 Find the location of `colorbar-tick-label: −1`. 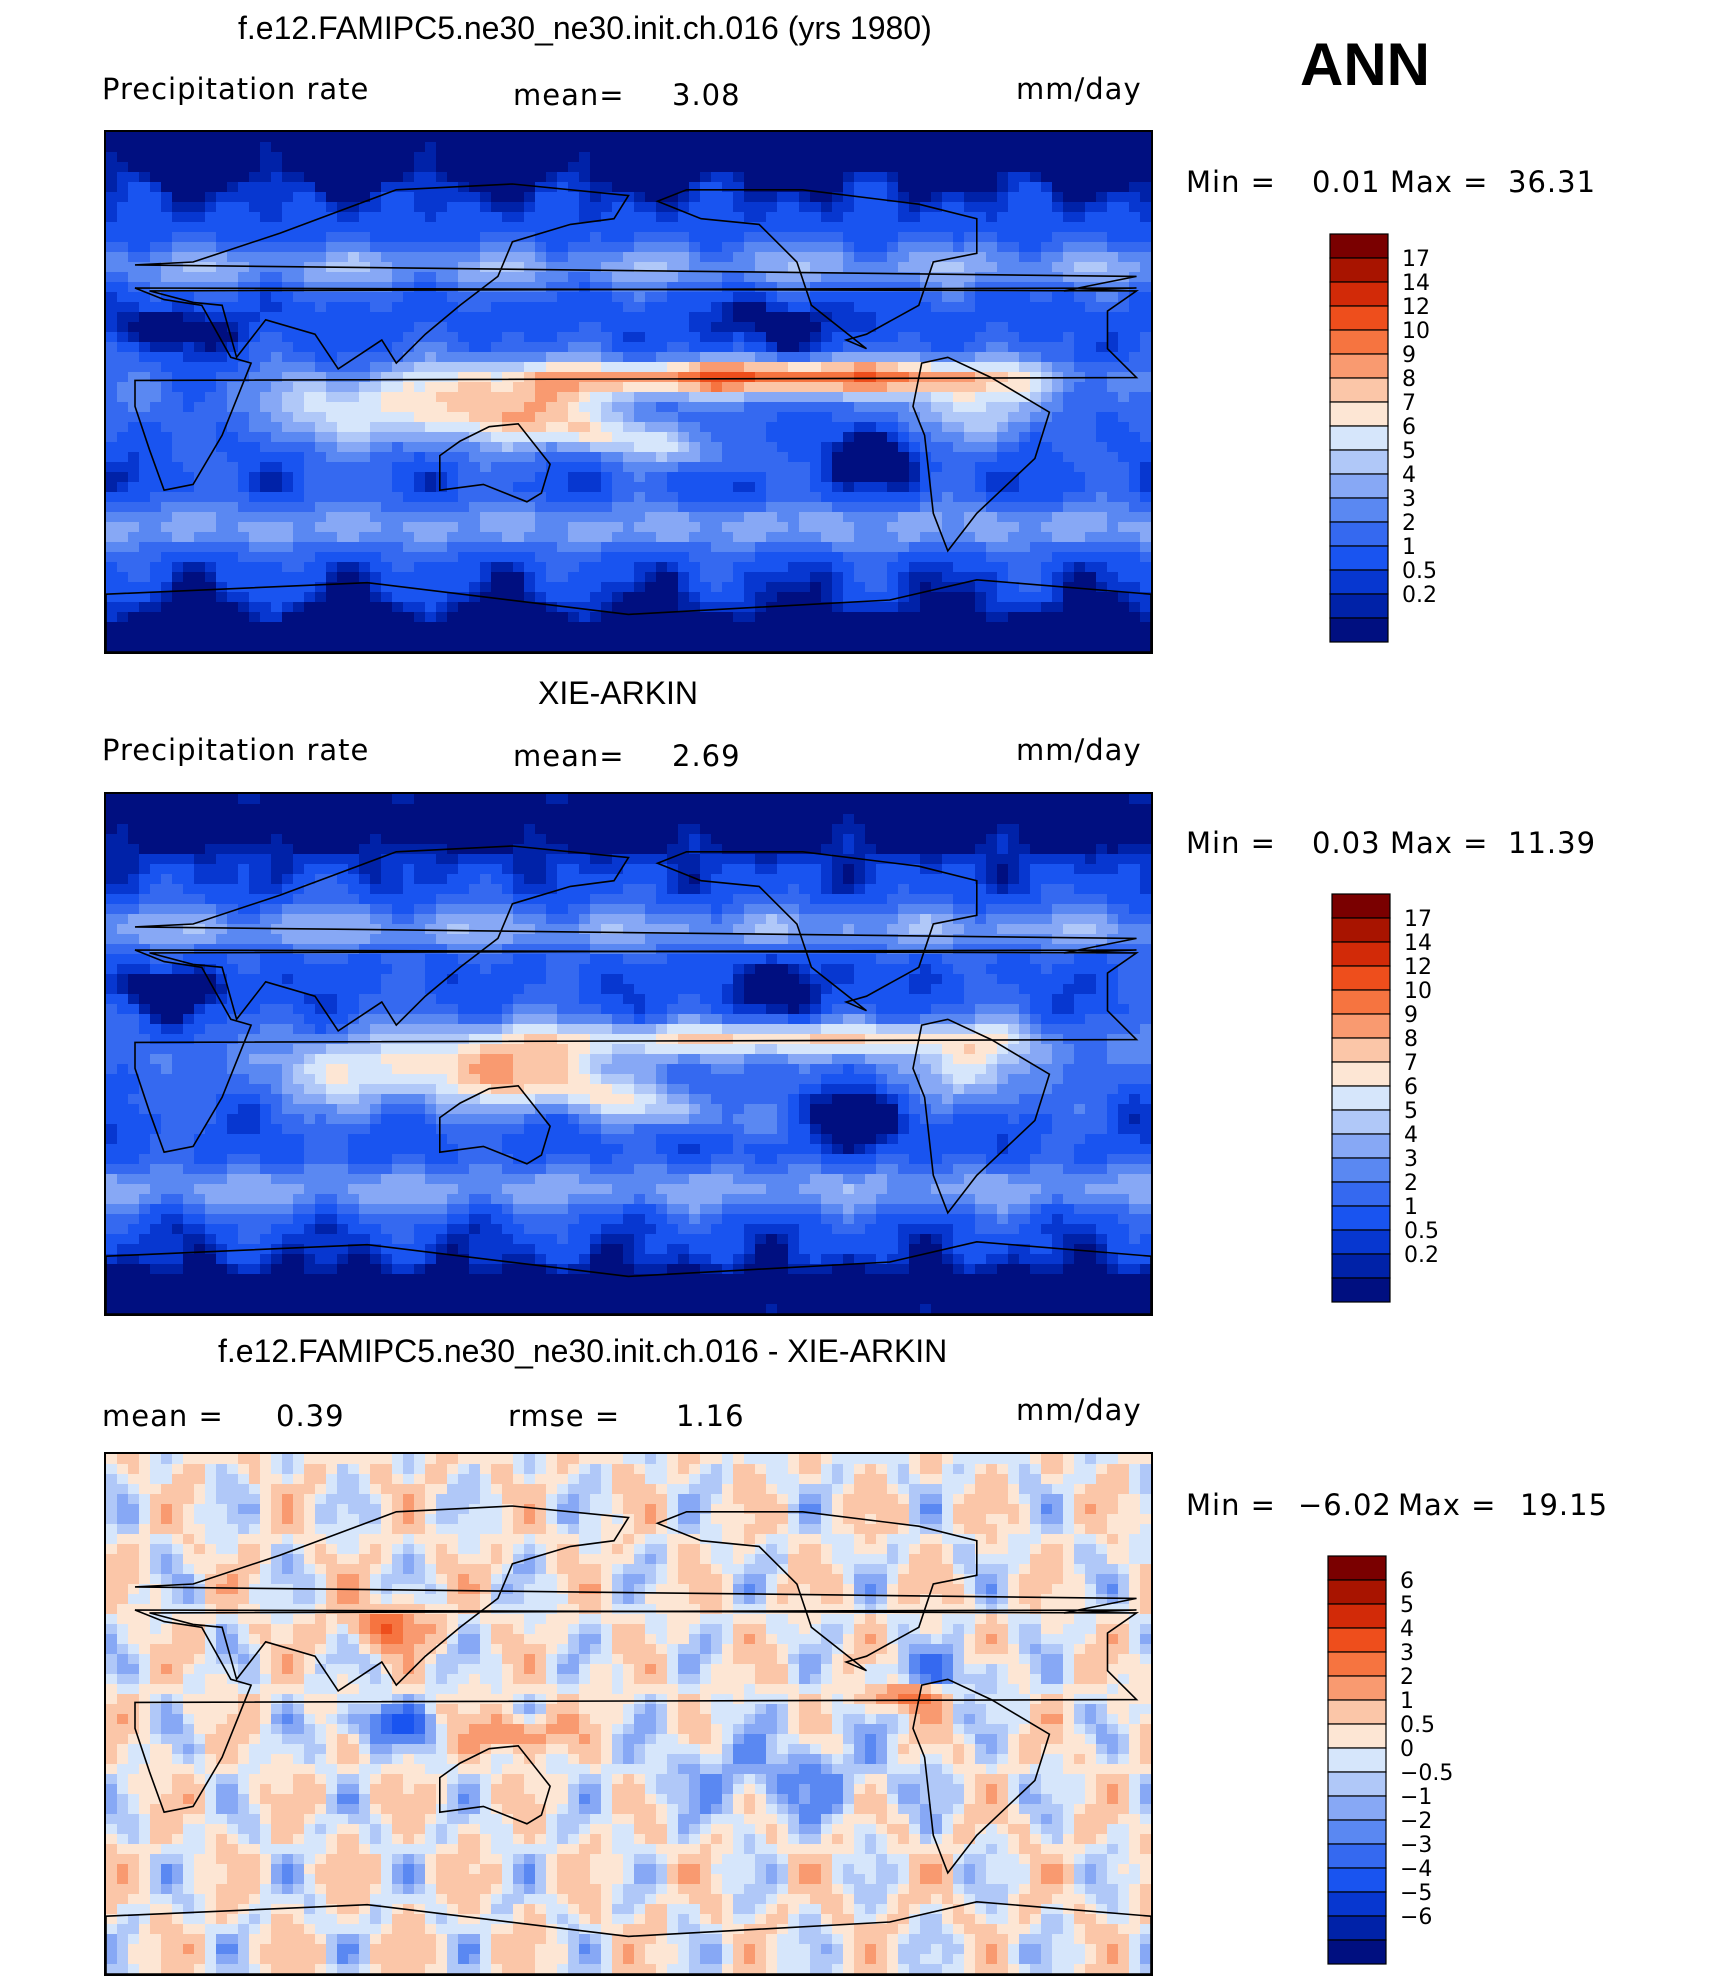

colorbar-tick-label: −1 is located at coordinates (1416, 1797).